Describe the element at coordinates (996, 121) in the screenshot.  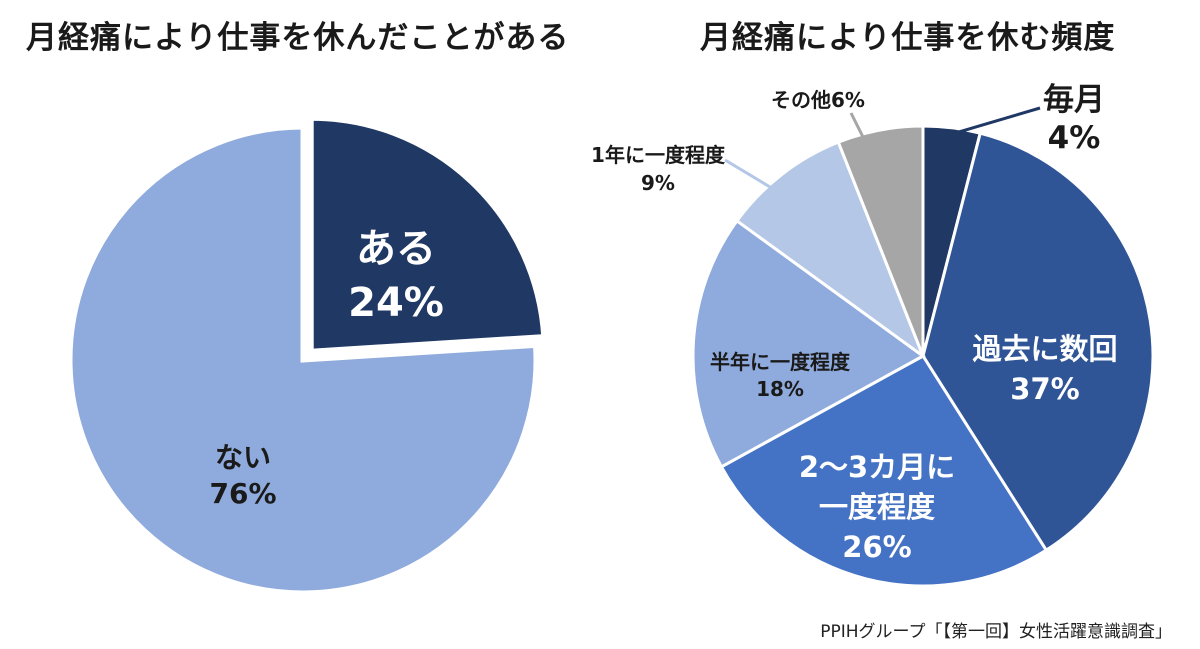
I see `leader-line-monthly` at that location.